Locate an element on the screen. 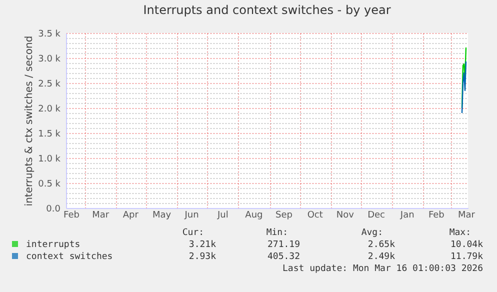 Image resolution: width=497 pixels, height=292 pixels. y-tick-label: 2.0 k is located at coordinates (50, 109).